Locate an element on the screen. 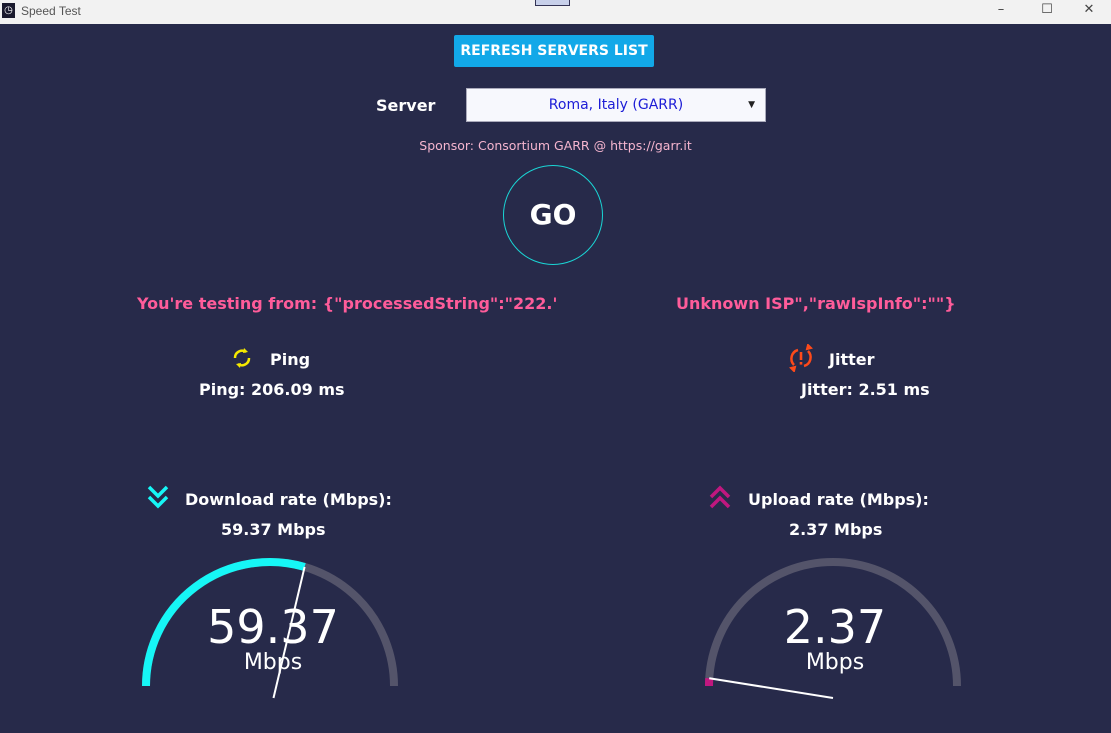 The image size is (1111, 733). ping-value: Ping: 206.09 ms is located at coordinates (272, 389).